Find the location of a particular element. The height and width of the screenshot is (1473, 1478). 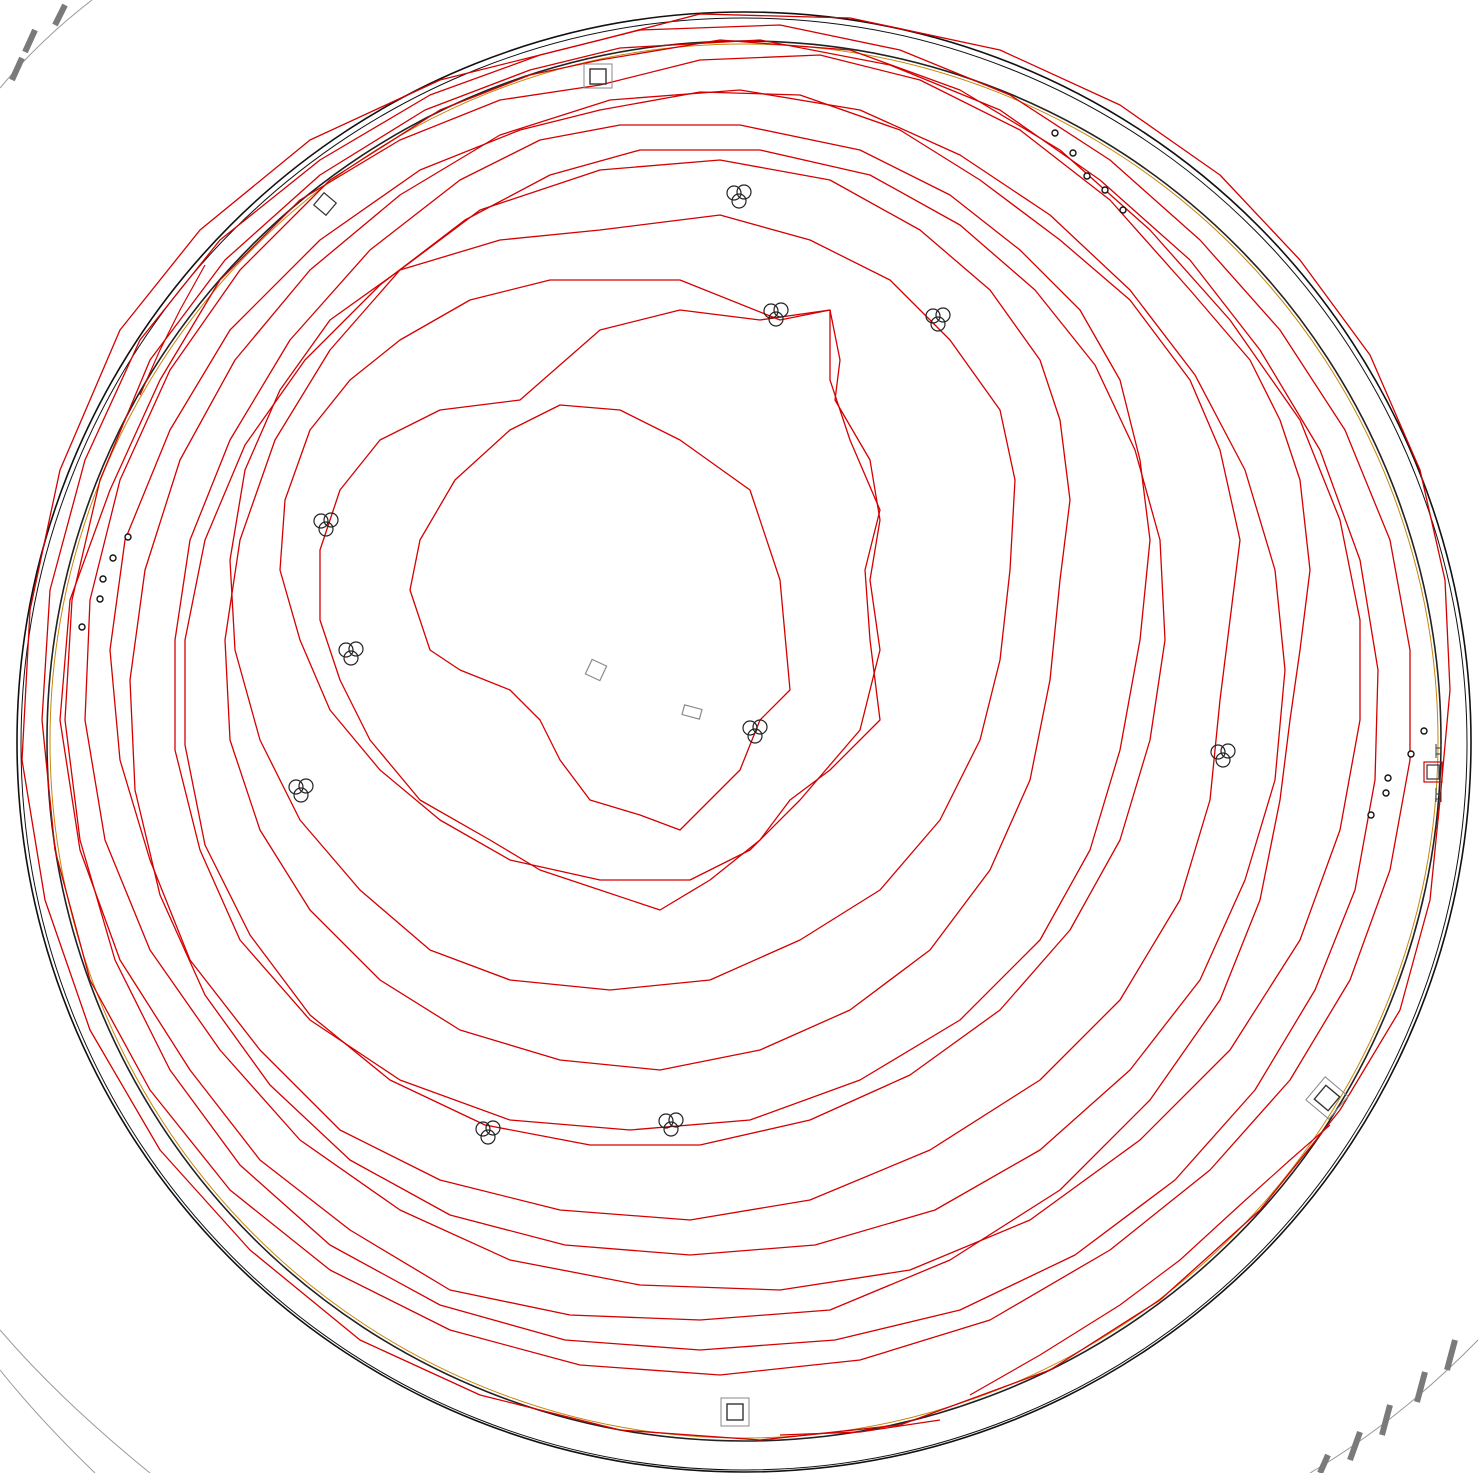

survey-point-group-top-right is located at coordinates (1089, 171).